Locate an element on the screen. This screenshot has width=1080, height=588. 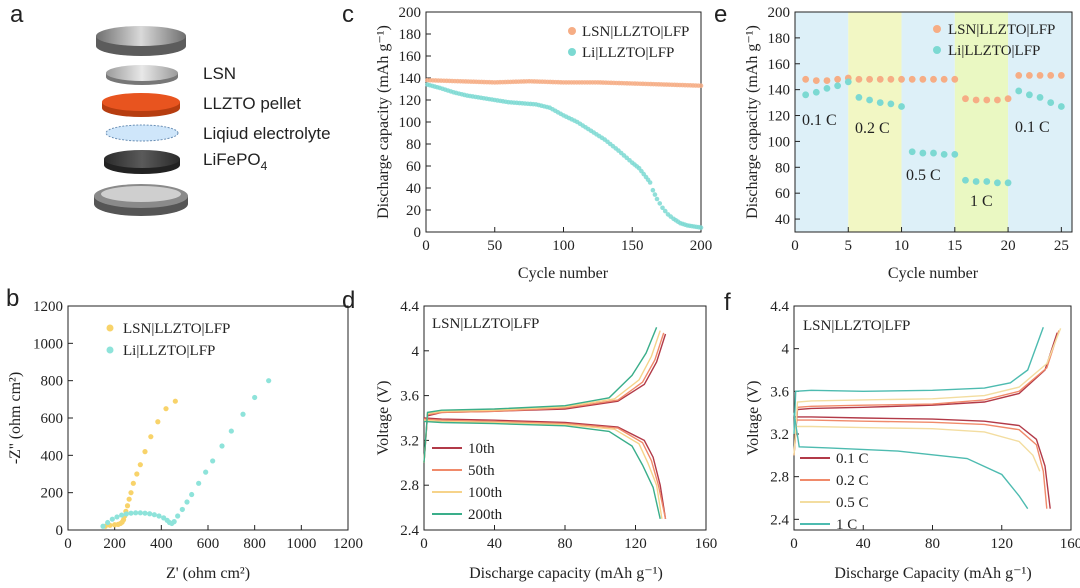
panel-c-ytick-label: 100 is located at coordinates (410, 123).